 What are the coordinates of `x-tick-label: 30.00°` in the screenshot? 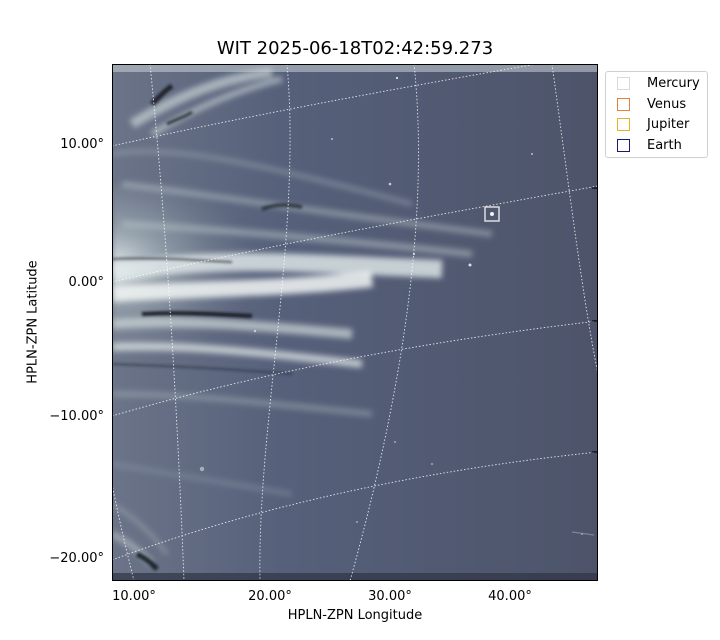 It's located at (390, 596).